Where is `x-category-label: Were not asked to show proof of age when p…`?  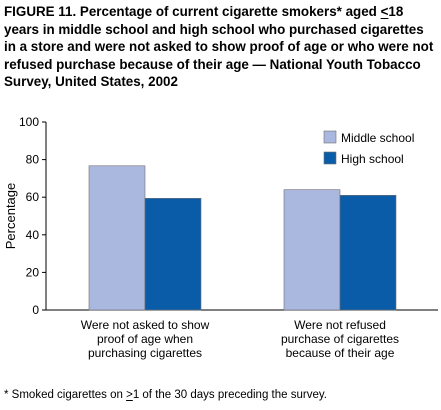 x-category-label: Were not asked to show proof of age when p… is located at coordinates (145, 339).